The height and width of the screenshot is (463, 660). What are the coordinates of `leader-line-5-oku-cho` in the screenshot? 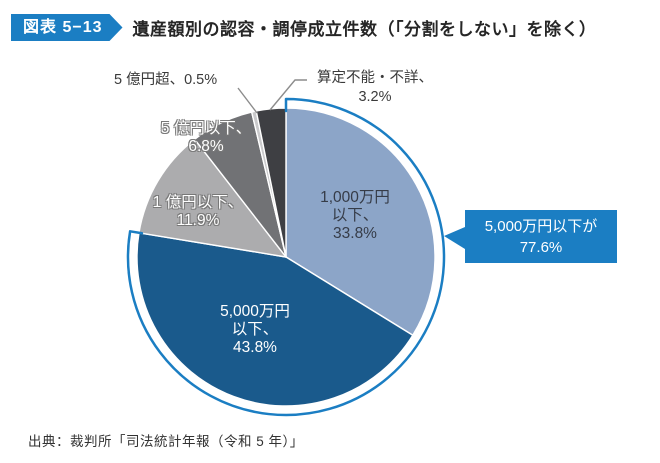 It's located at (247, 100).